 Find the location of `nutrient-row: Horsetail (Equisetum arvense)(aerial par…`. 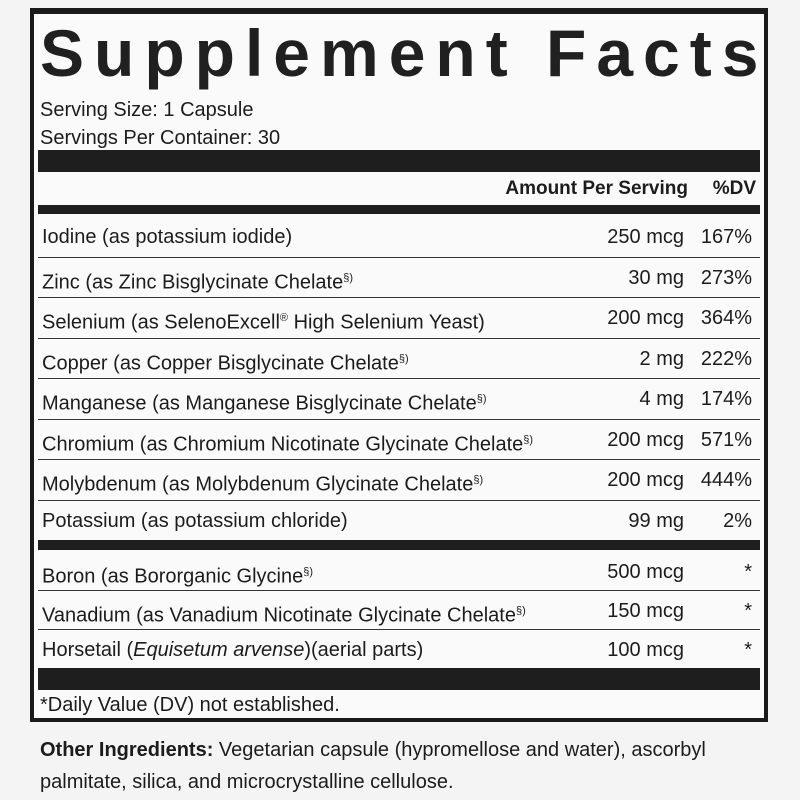

nutrient-row: Horsetail (Equisetum arvense)(aerial par… is located at coordinates (399, 648).